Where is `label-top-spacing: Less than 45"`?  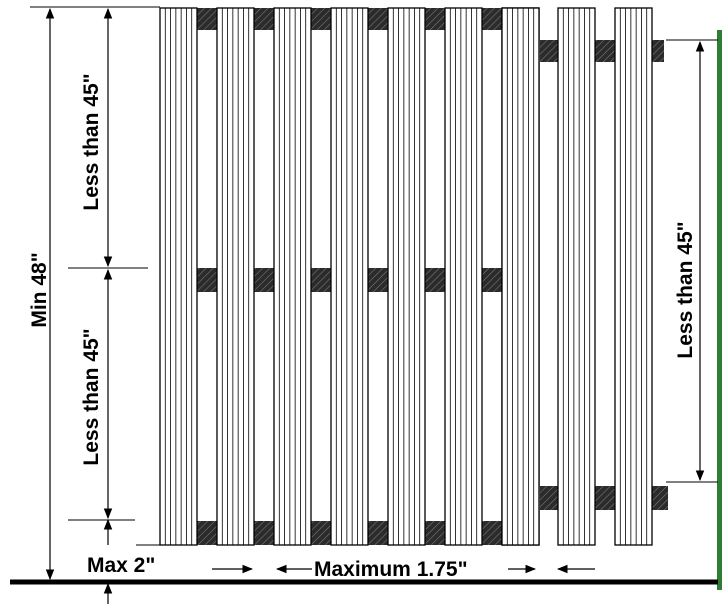
label-top-spacing: Less than 45" is located at coordinates (91, 141).